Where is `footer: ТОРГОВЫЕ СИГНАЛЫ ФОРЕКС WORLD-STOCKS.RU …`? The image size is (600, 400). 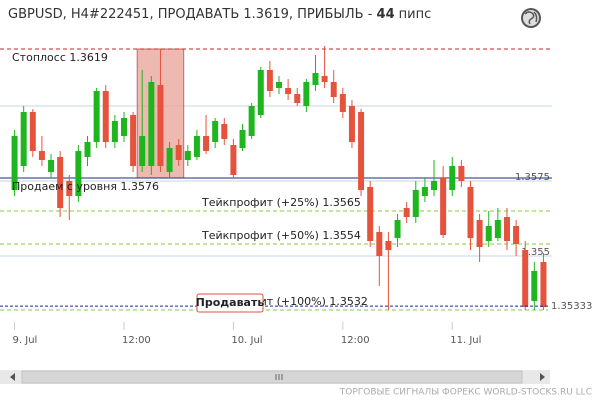
footer: ТОРГОВЫЕ СИГНАЛЫ ФОРЕКС WORLD-STOCKS.RU … is located at coordinates (465, 393).